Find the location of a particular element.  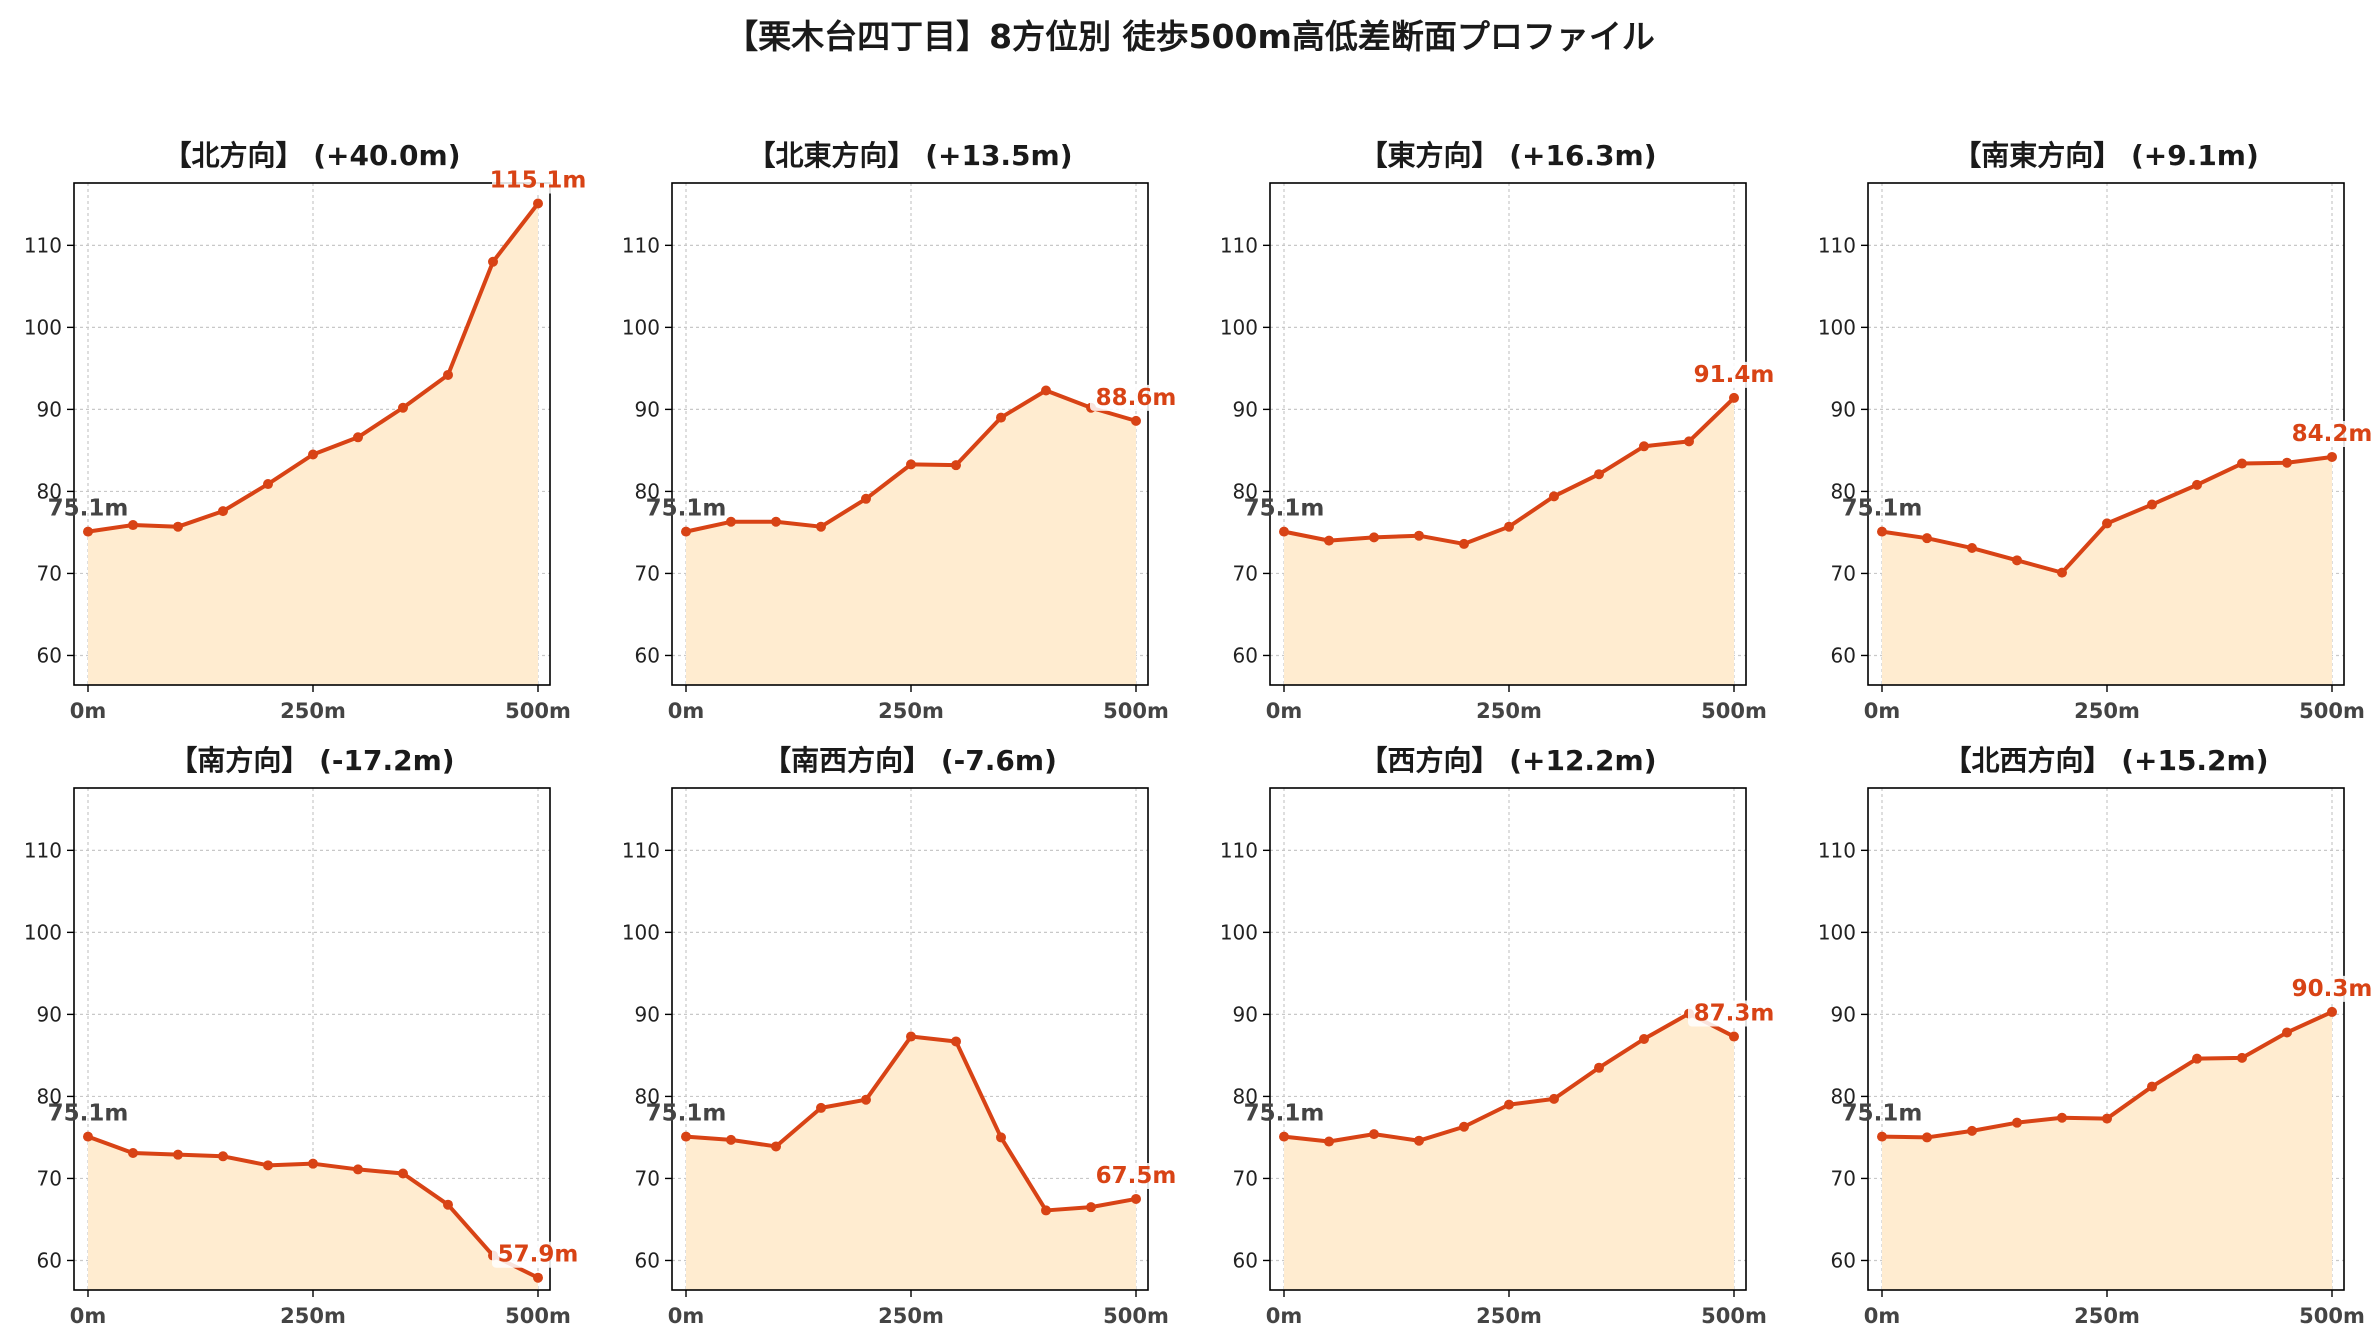

end-value-label: 87.3m is located at coordinates (1734, 1014).